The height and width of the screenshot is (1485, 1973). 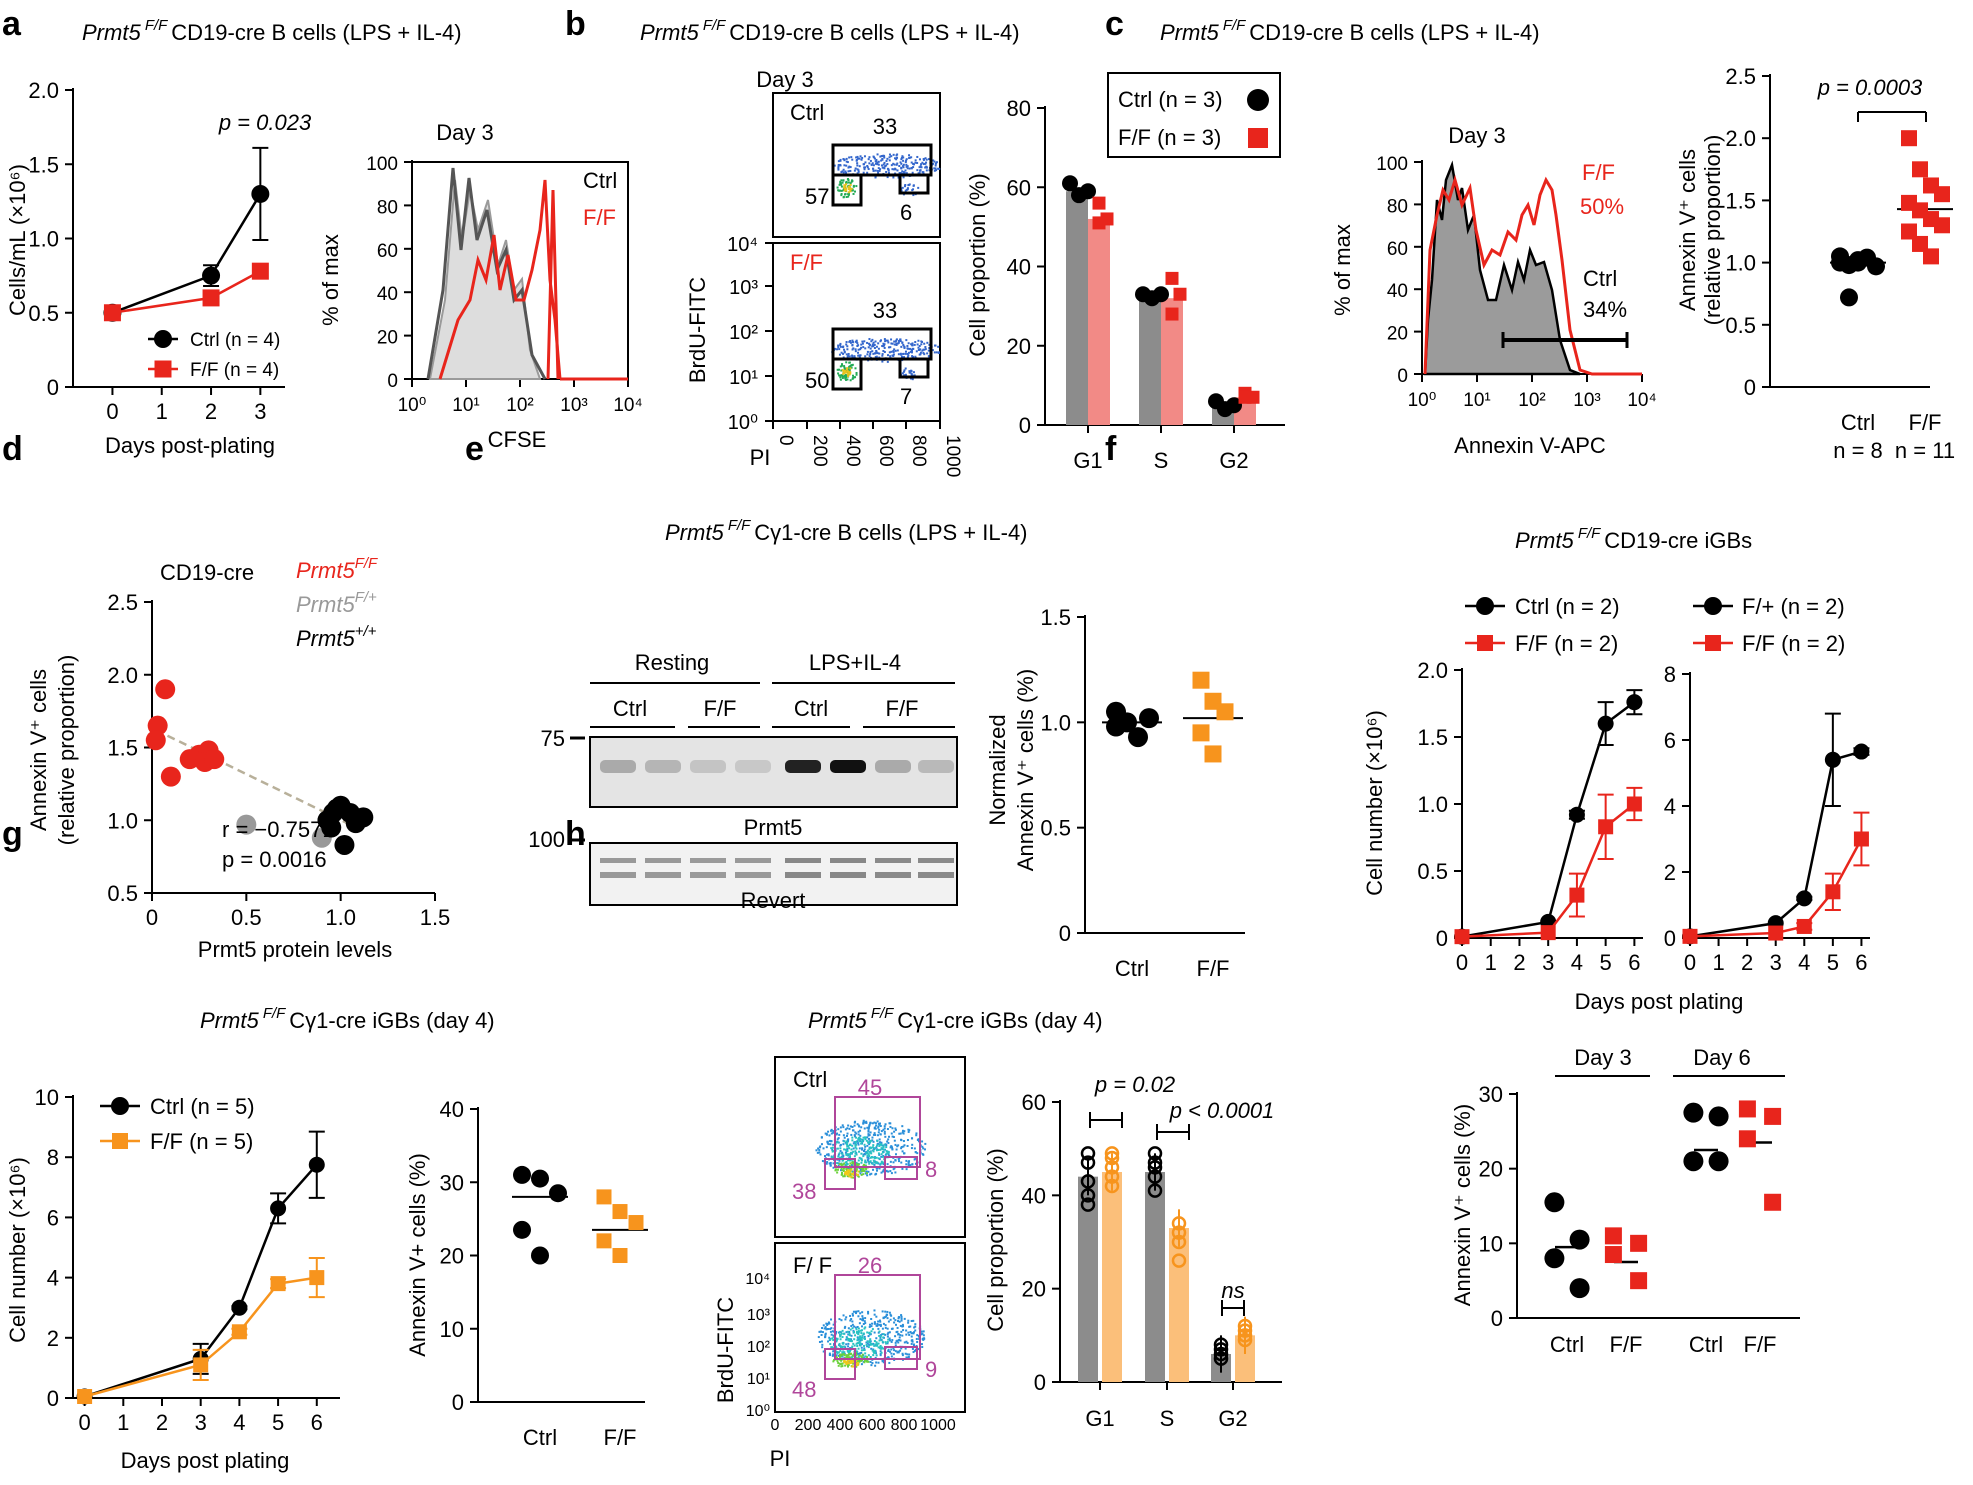 I want to click on legend-marker, so click(x=163, y=369).